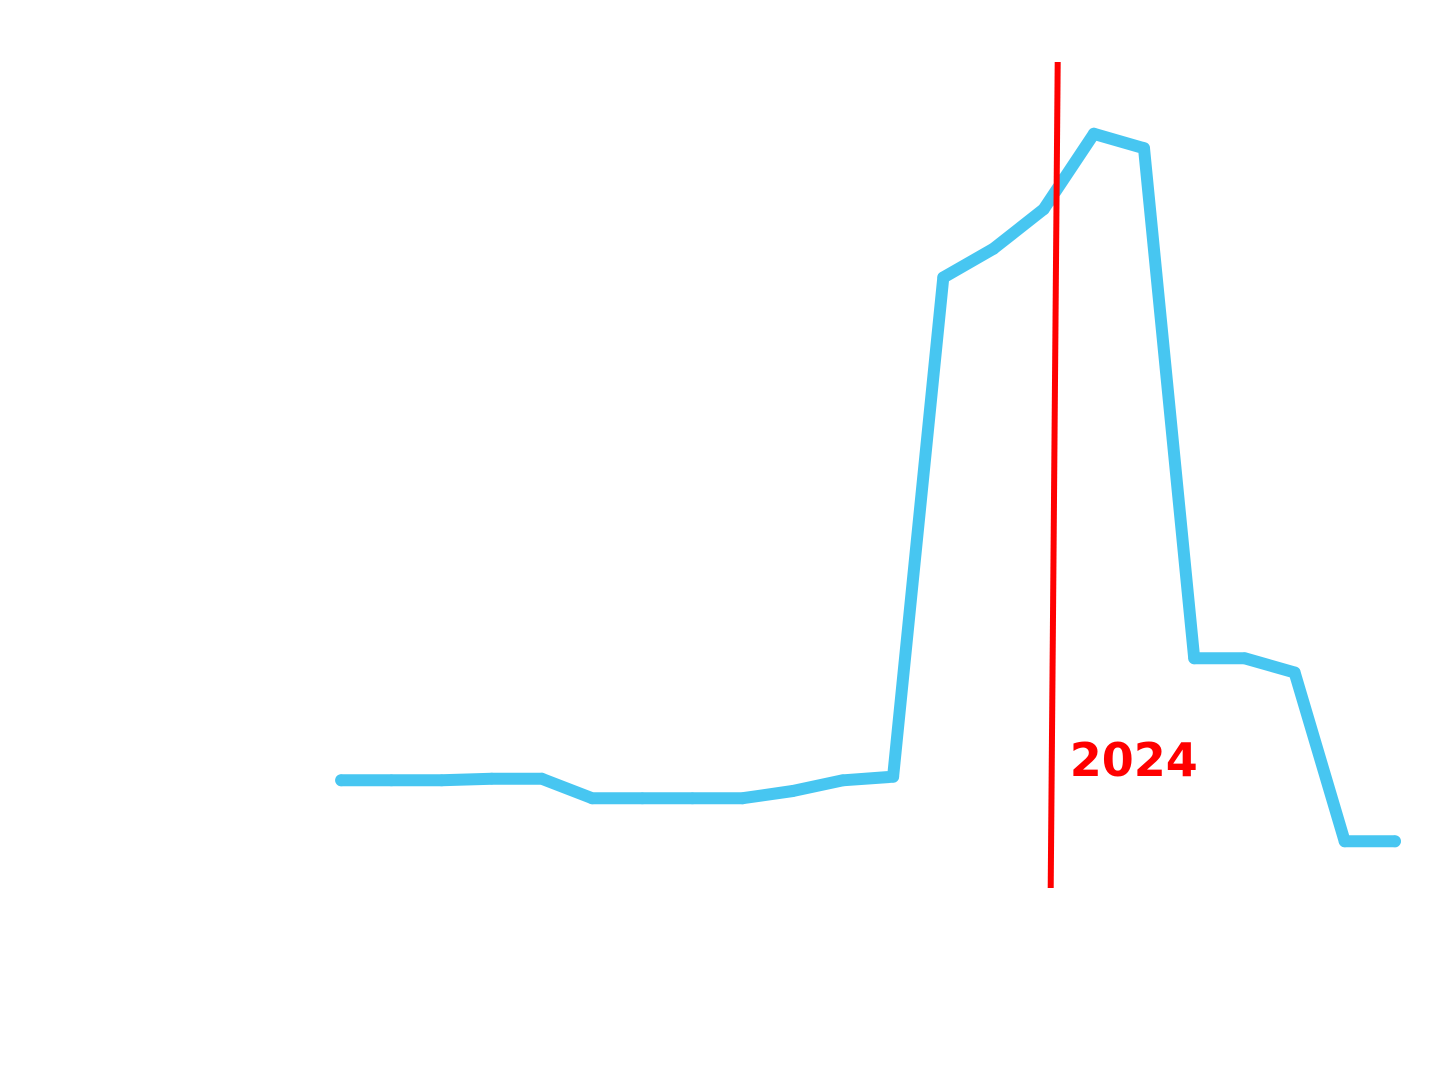  What do you see at coordinates (1122, 475) in the screenshot?
I see `annotation-layer: 2024` at bounding box center [1122, 475].